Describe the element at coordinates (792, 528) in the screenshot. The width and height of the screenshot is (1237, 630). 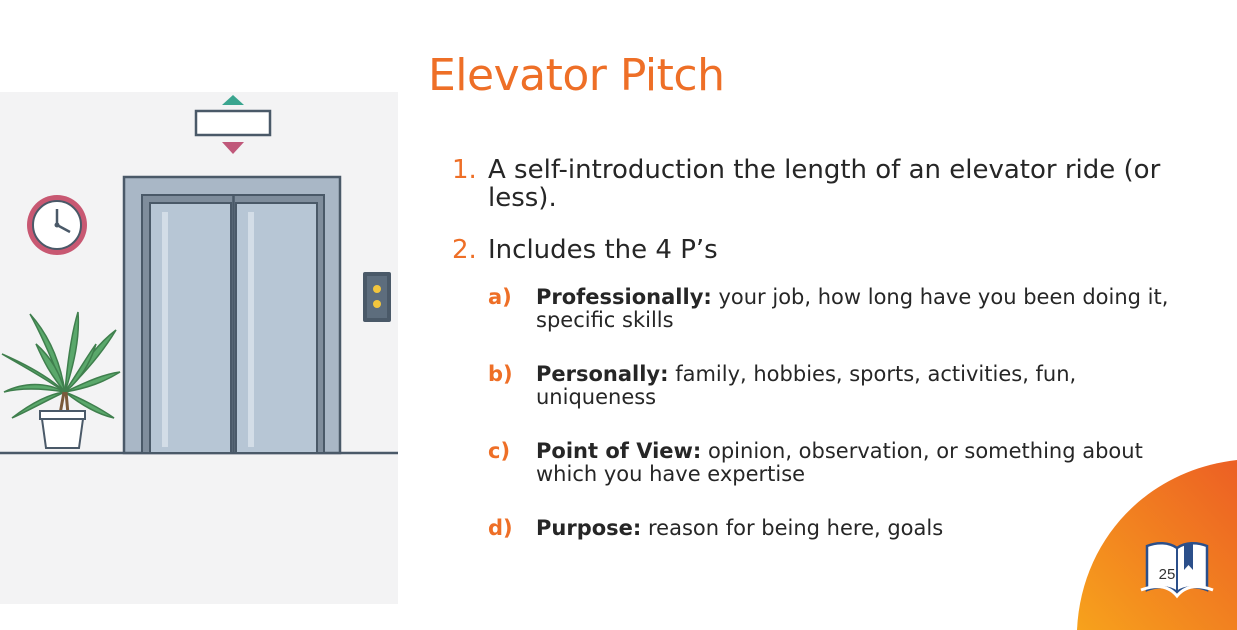
I see `sub-item-text: reason for being here, goals` at that location.